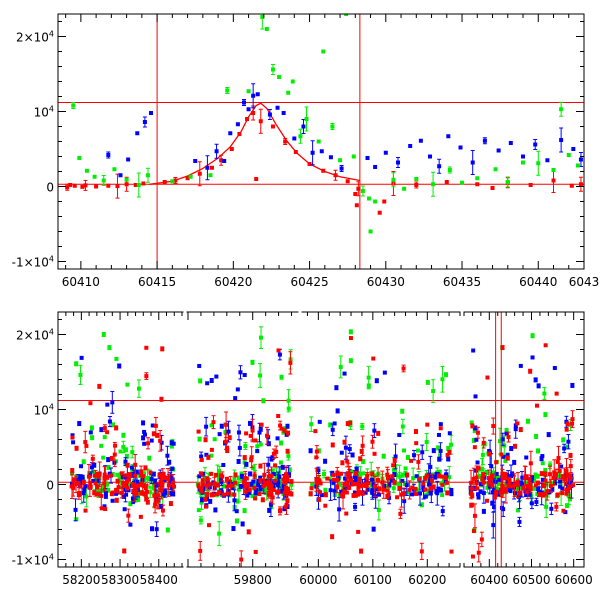 Image resolution: width=600 pixels, height=600 pixels. Describe the element at coordinates (574, 580) in the screenshot. I see `x-tick-label: 60600` at that location.